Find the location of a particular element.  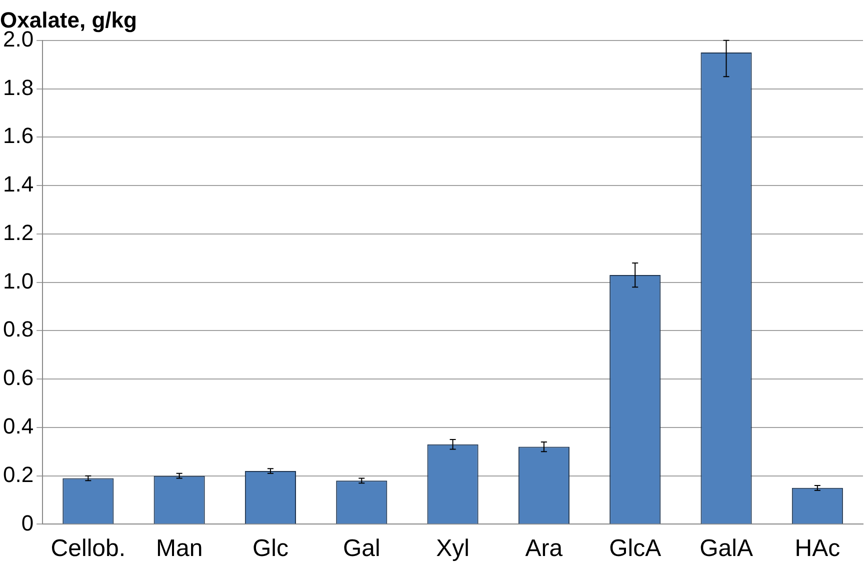

y-tick-label: 0.2 is located at coordinates (18, 474).